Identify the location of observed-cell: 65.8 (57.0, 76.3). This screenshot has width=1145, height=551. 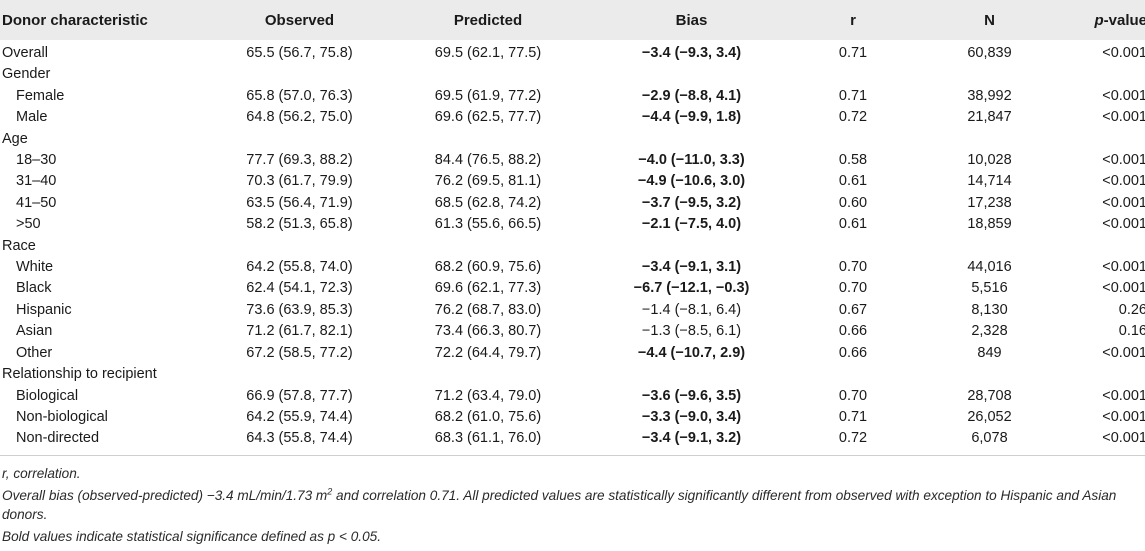
(299, 95).